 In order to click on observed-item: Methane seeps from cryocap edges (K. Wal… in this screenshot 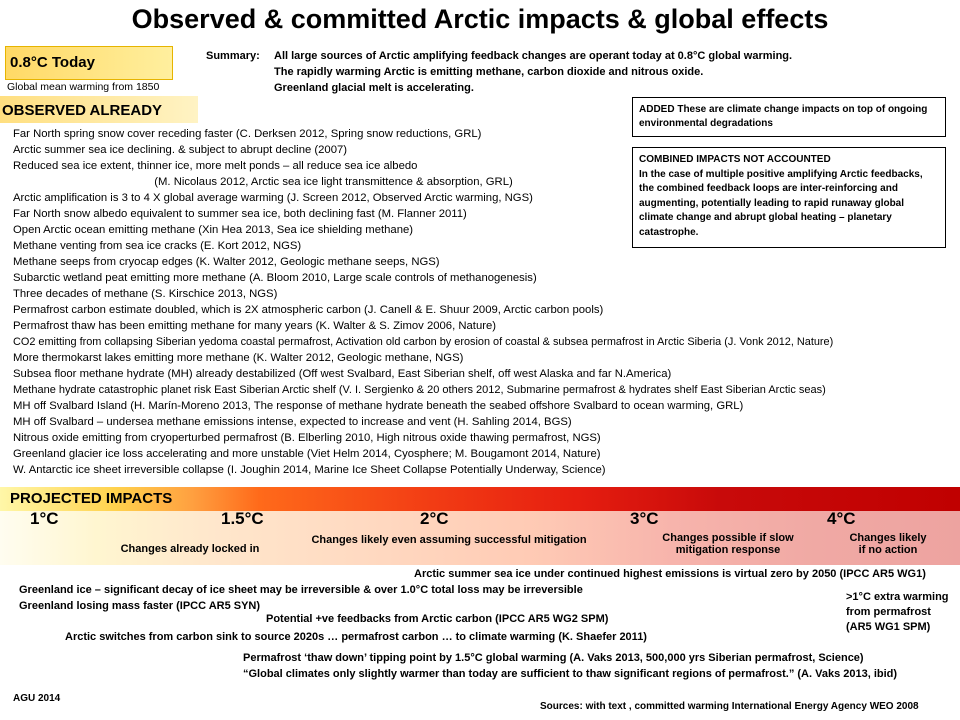, I will do `click(226, 262)`.